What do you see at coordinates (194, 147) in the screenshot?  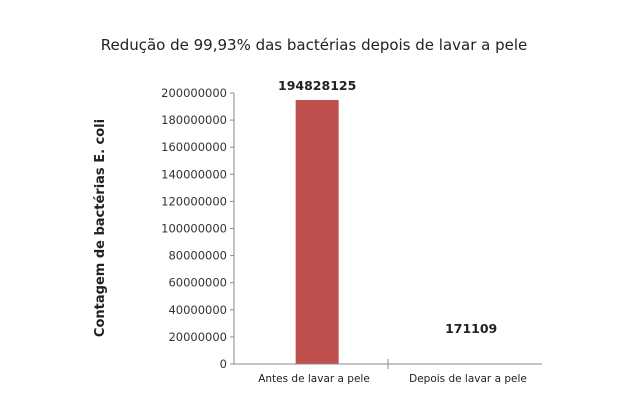 I see `y-tick-label: 160000000` at bounding box center [194, 147].